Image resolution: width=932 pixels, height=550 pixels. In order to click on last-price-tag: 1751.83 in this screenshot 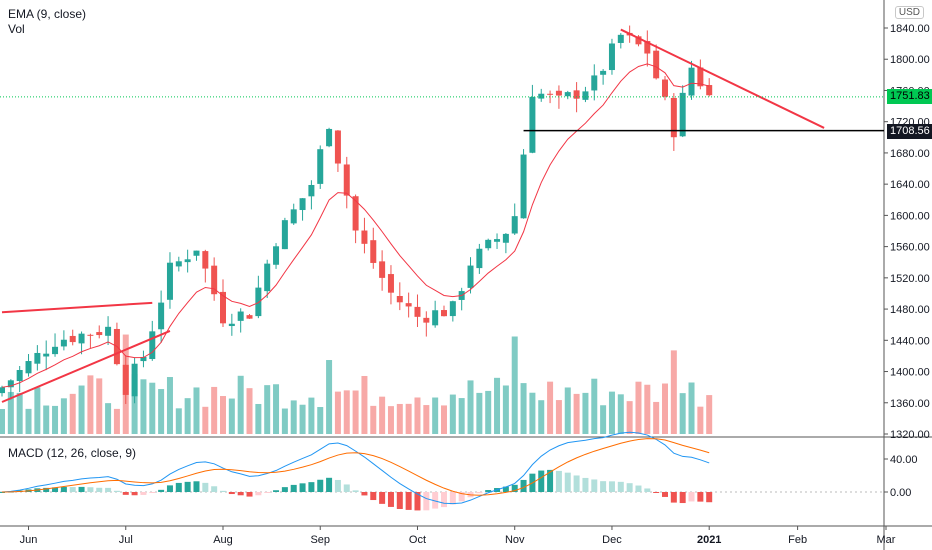, I will do `click(909, 96)`.